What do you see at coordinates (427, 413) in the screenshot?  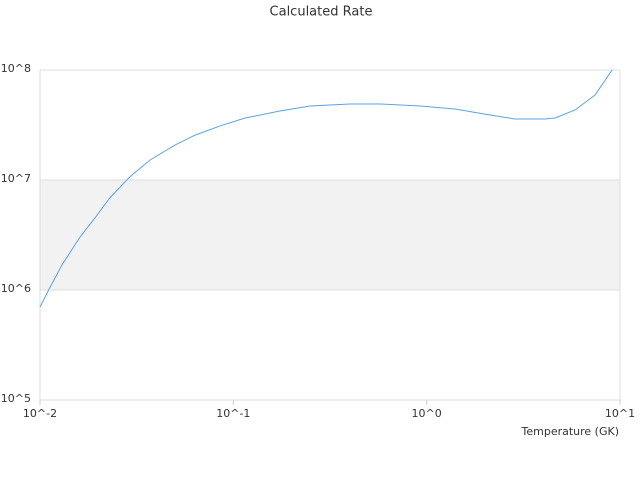 I see `x-tick-label: 10^0` at bounding box center [427, 413].